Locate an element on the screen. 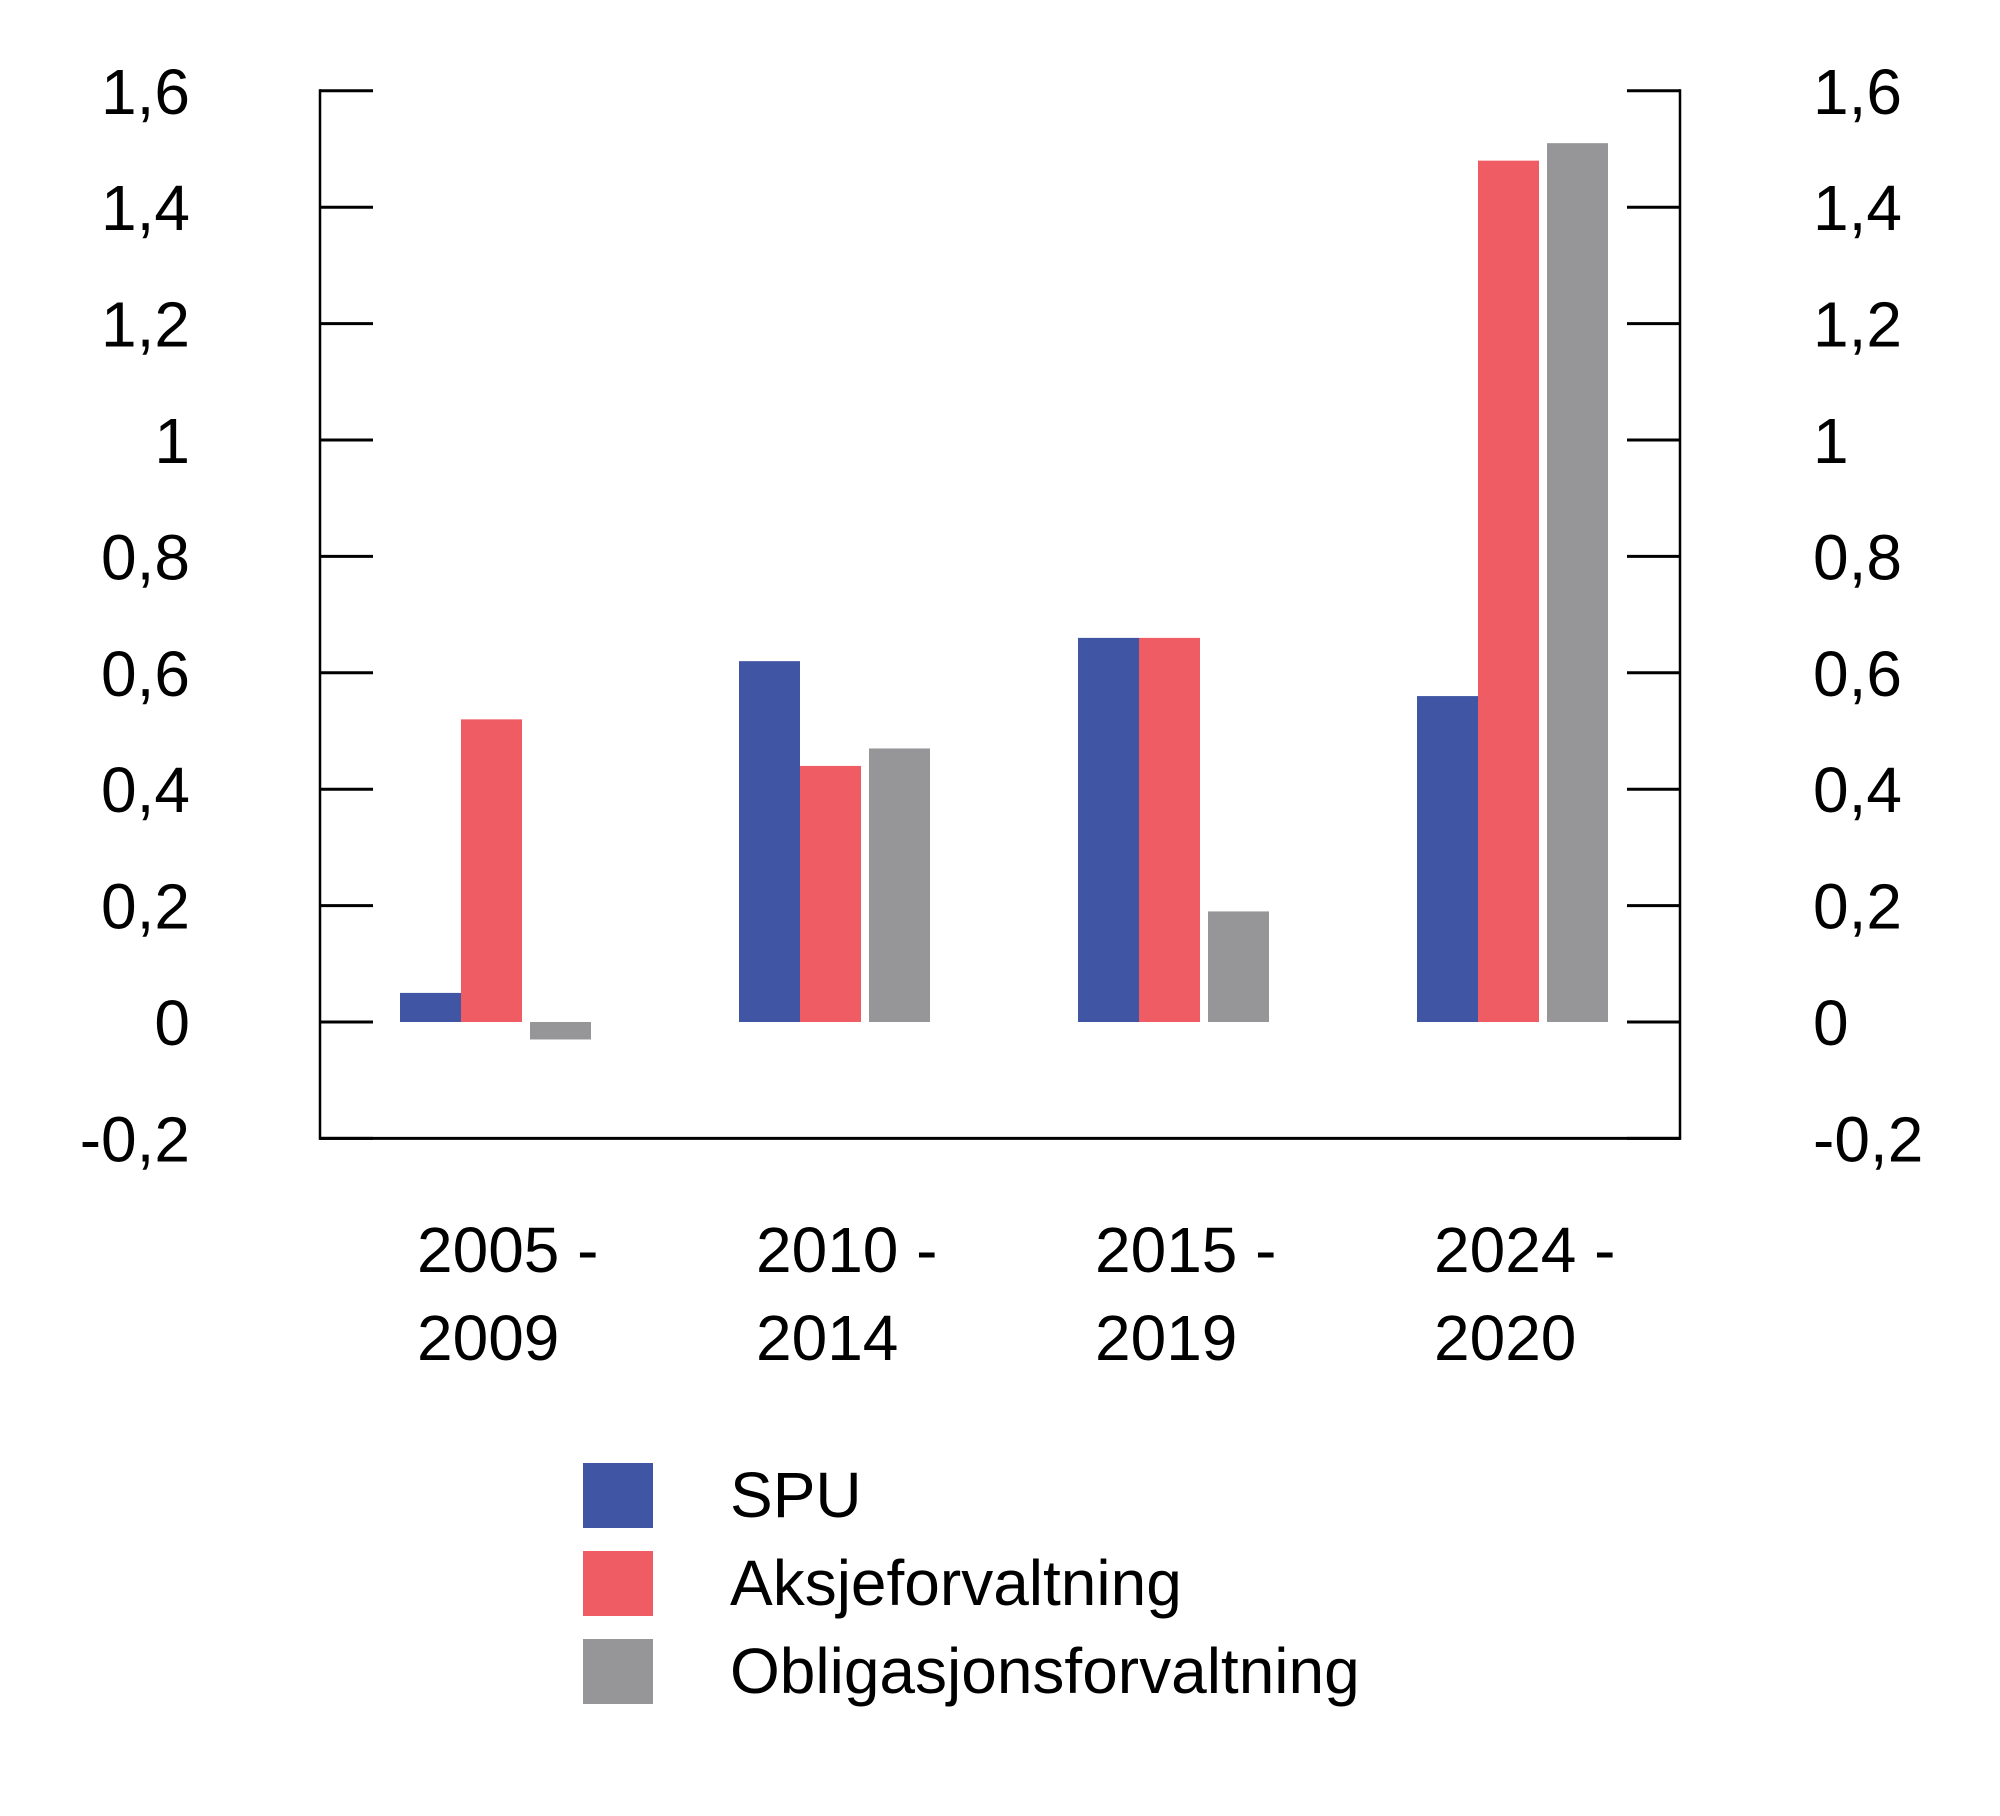 The width and height of the screenshot is (2000, 1816). x-category-label-0-line1: 2005 - is located at coordinates (507, 1250).